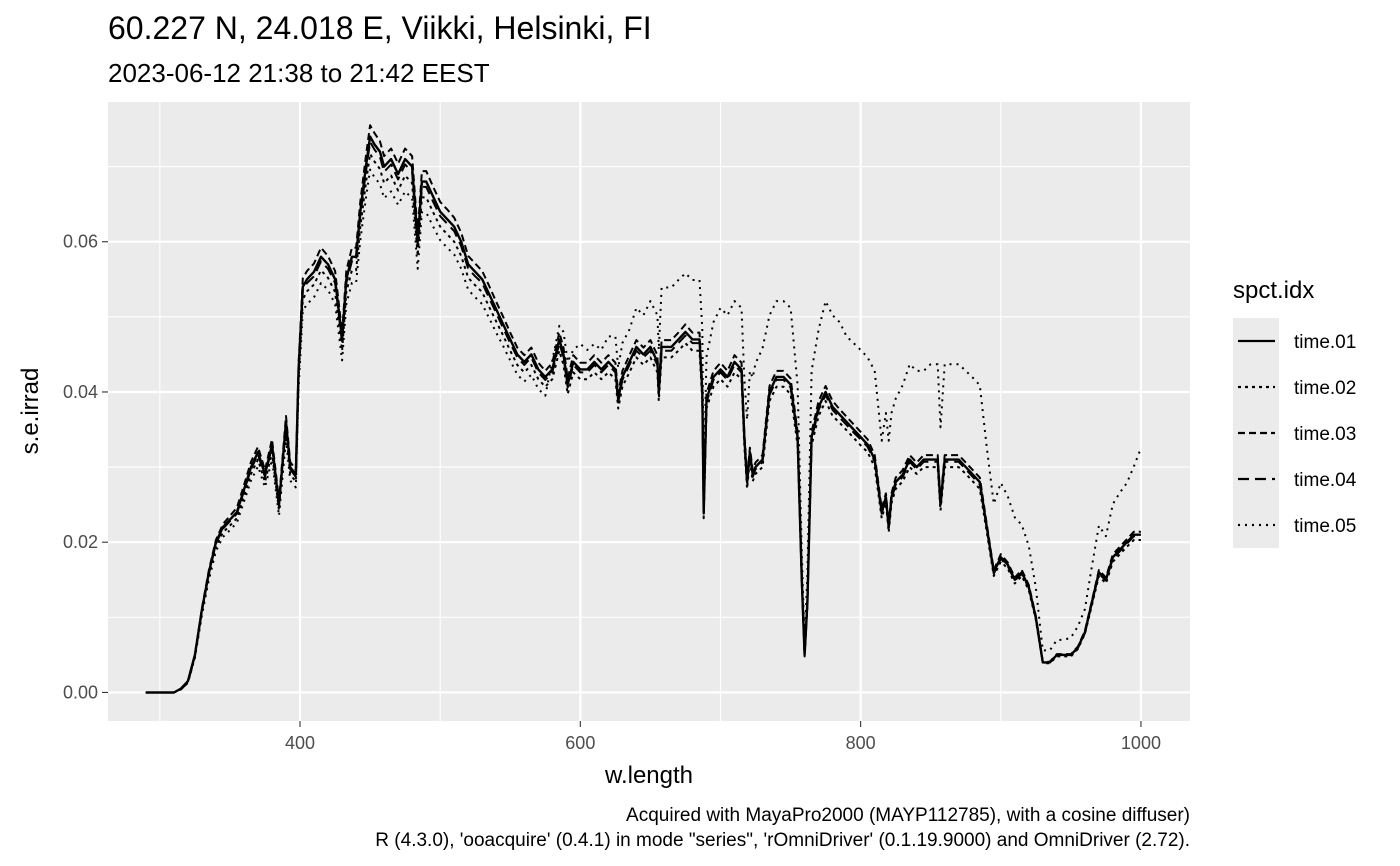 The width and height of the screenshot is (1400, 866). I want to click on y-tick-label: 0.06, so click(80, 242).